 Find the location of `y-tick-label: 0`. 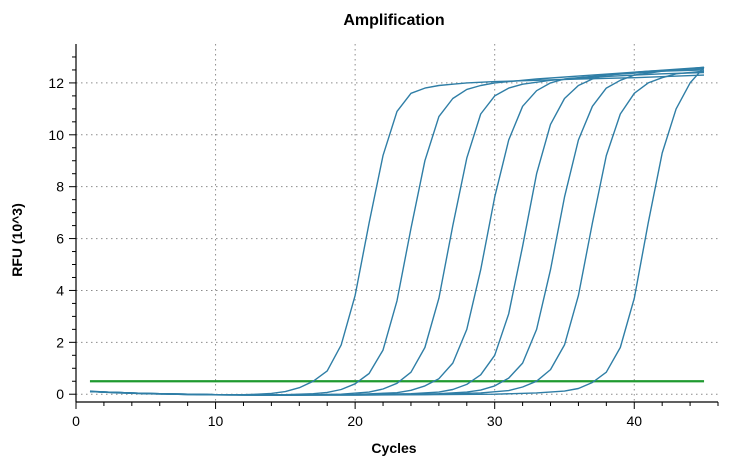

y-tick-label: 0 is located at coordinates (60, 394).